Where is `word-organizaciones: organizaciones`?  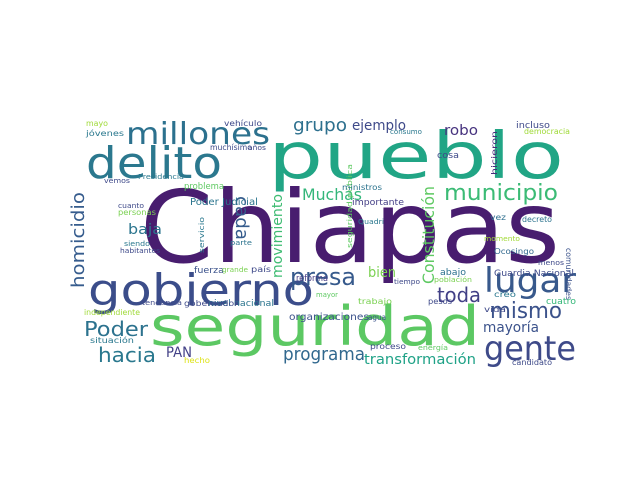
word-organizaciones: organizaciones is located at coordinates (329, 317).